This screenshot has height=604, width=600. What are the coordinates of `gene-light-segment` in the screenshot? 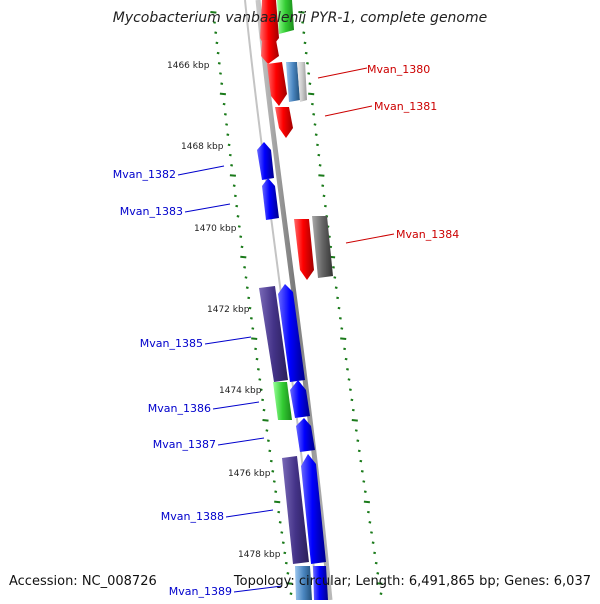 It's located at (302, 82).